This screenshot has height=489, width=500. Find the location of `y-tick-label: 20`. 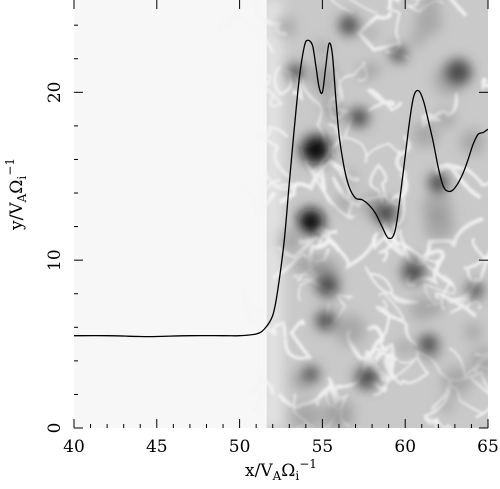

y-tick-label: 20 is located at coordinates (55, 92).